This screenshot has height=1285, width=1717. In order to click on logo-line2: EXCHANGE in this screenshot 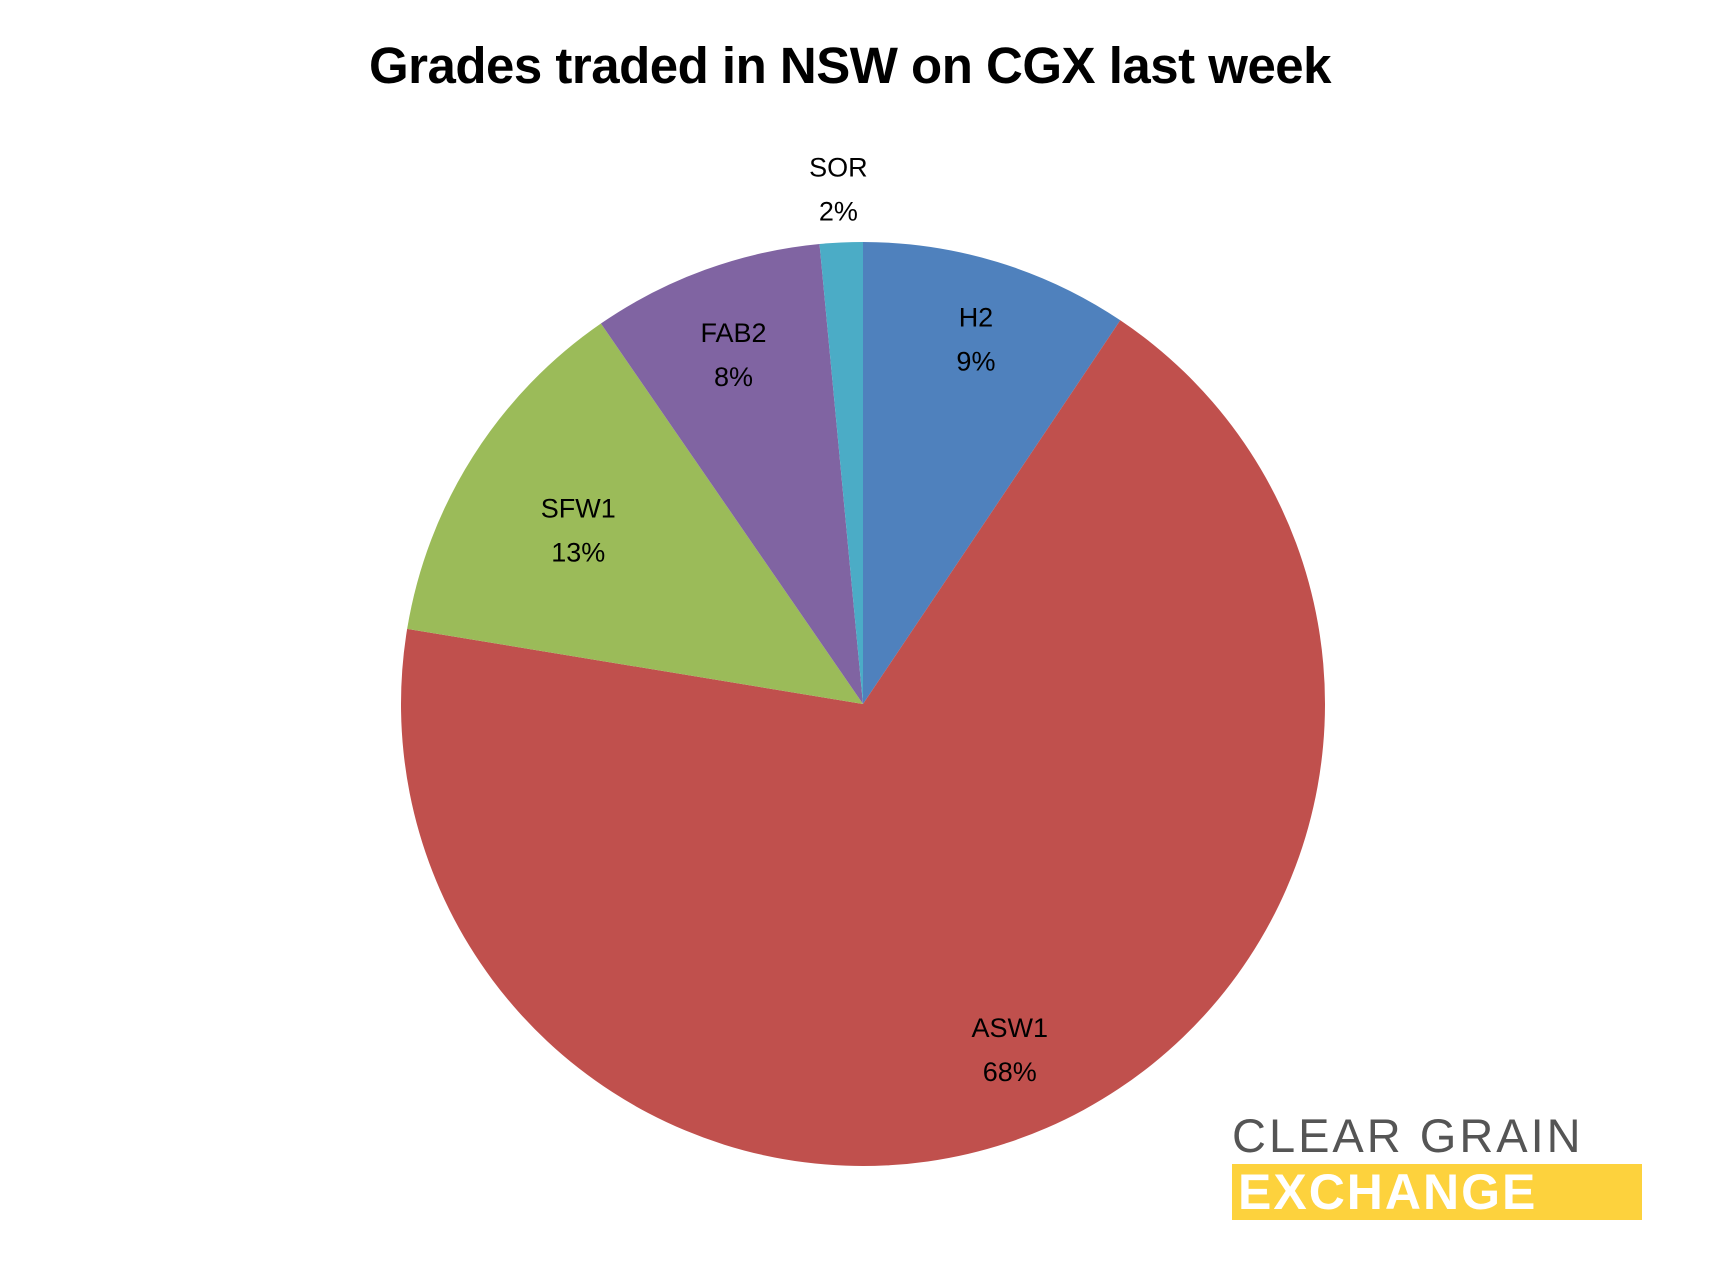, I will do `click(1437, 1192)`.